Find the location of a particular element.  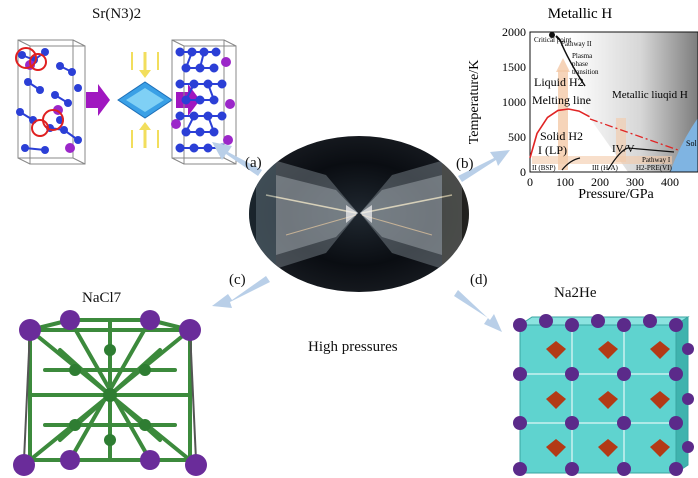

sodium-atoms is located at coordinates (110, 393).